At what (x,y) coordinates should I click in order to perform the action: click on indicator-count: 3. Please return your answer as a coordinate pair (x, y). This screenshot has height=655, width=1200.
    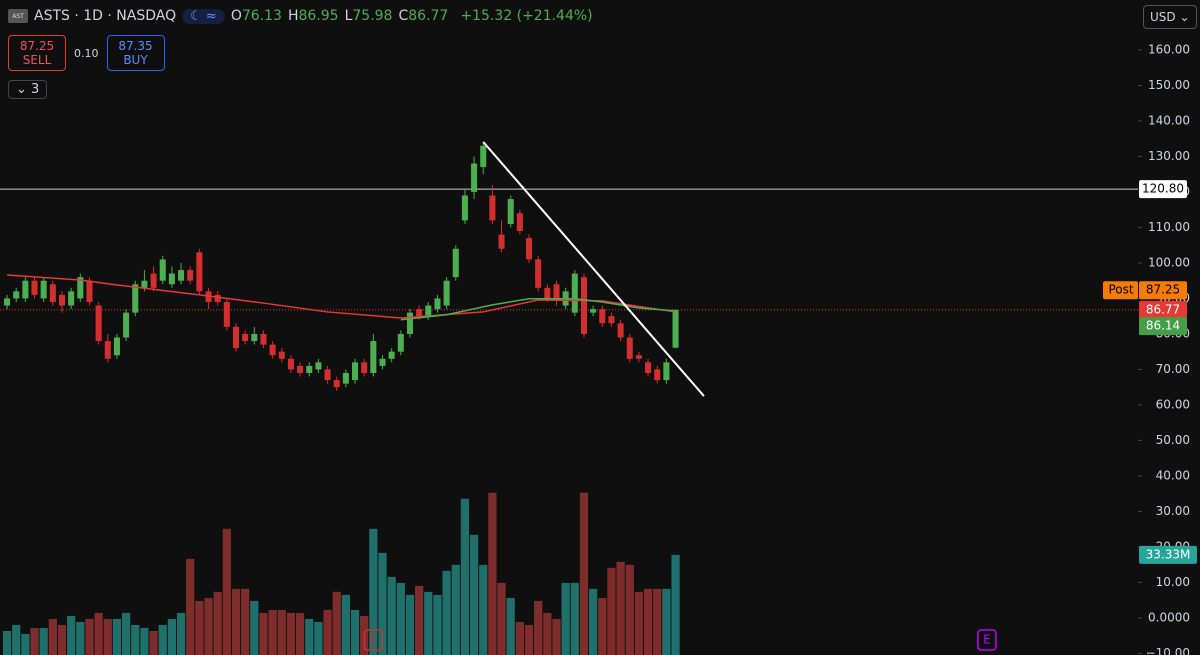
    Looking at the image, I should click on (35, 89).